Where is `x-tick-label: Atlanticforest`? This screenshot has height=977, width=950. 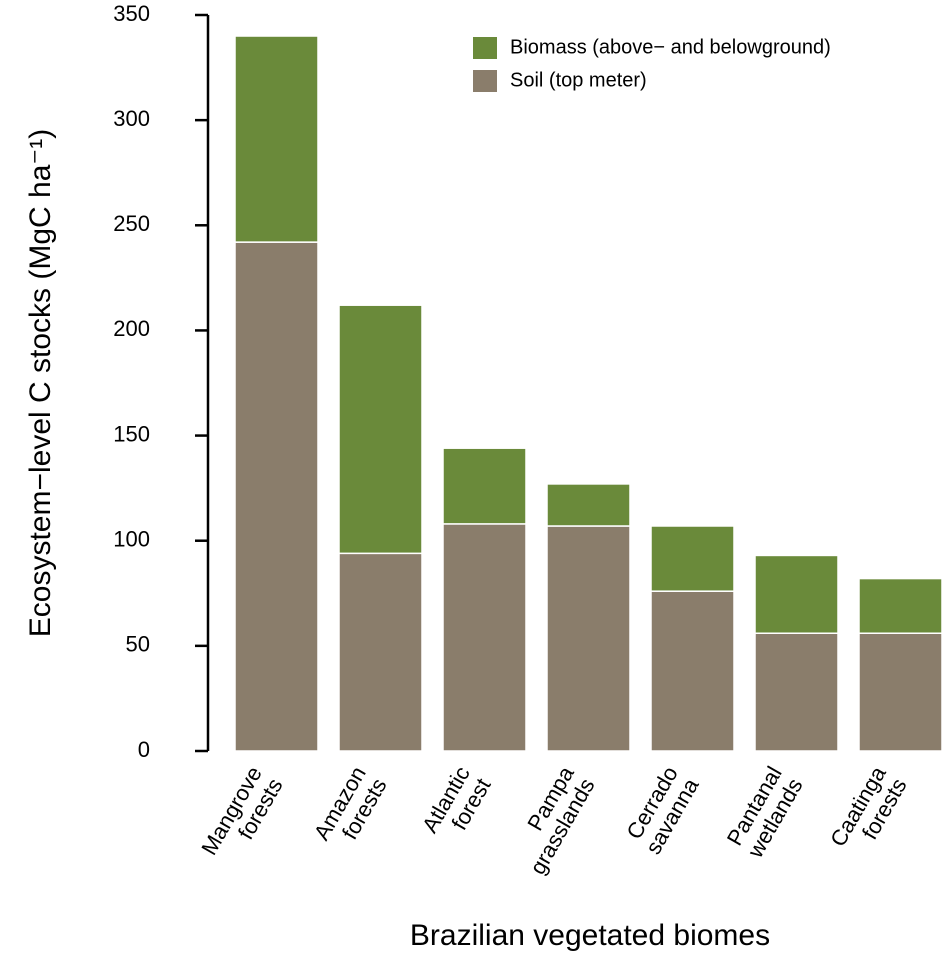
x-tick-label: Atlanticforest is located at coordinates (456, 805).